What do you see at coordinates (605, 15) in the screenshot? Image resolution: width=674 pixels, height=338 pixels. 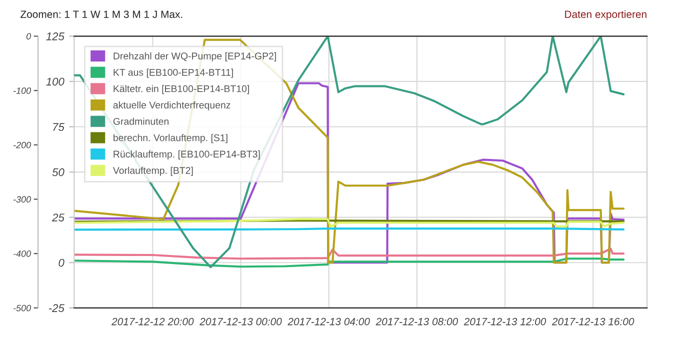 I see `text: Daten exportieren` at bounding box center [605, 15].